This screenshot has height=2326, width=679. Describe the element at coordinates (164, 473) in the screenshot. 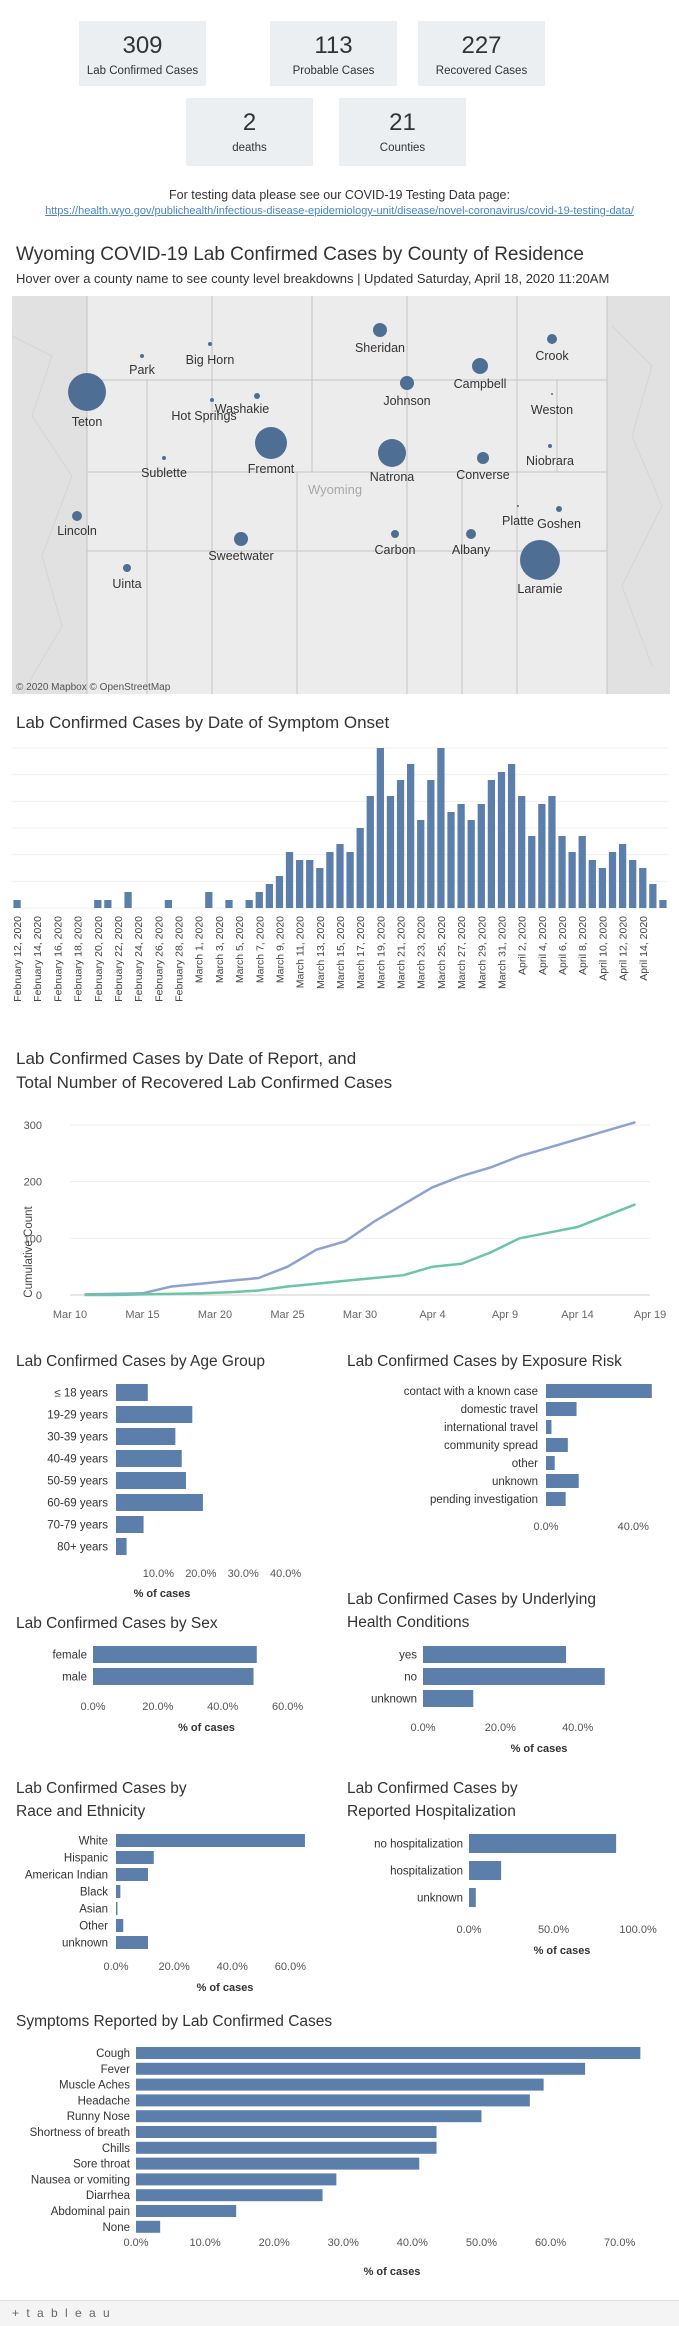

I see `county-label: Sublette` at that location.